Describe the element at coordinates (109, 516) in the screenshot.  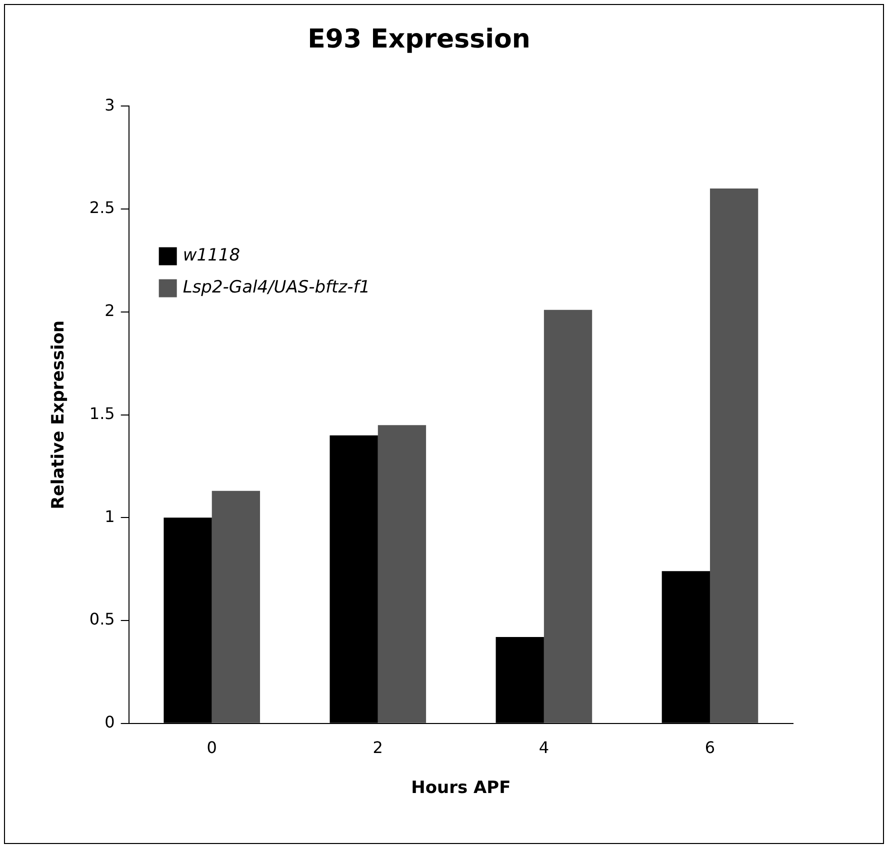
I see `y-tick-label: 1` at that location.